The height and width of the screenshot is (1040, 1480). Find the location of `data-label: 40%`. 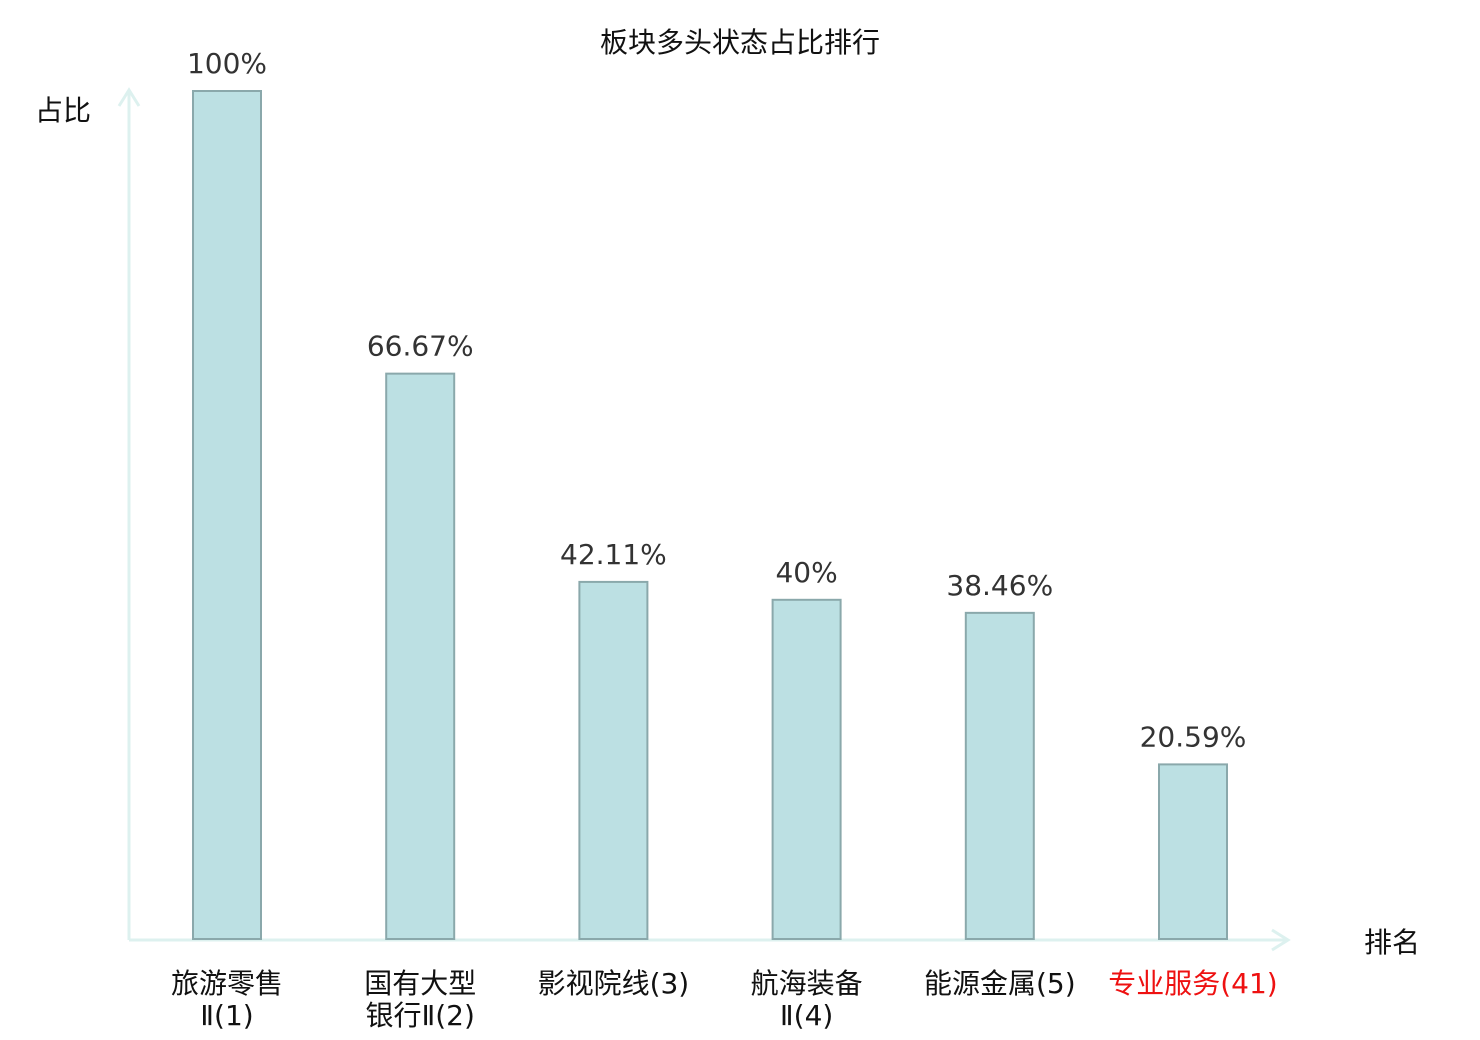

data-label: 40% is located at coordinates (806, 572).